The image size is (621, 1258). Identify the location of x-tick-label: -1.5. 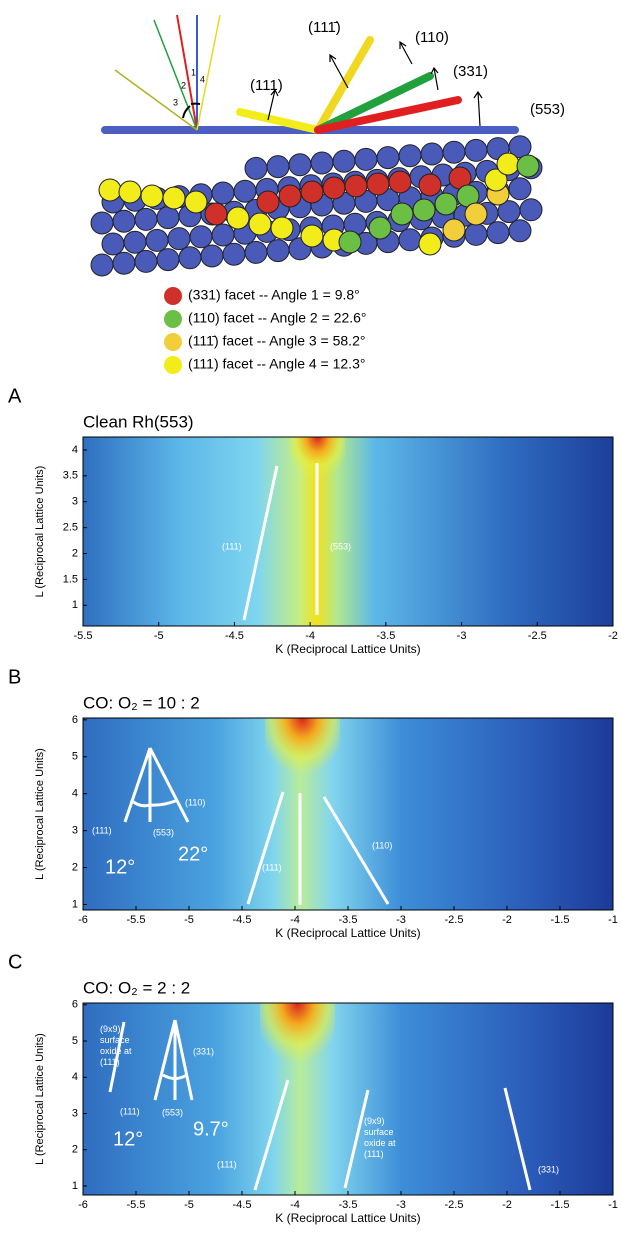
(560, 1205).